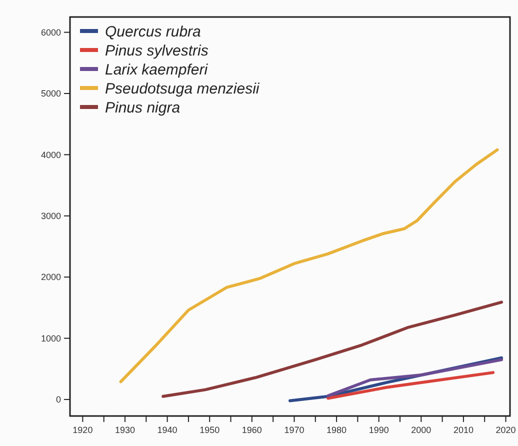  I want to click on legend-label: Pseudotsuga menziesii, so click(182, 89).